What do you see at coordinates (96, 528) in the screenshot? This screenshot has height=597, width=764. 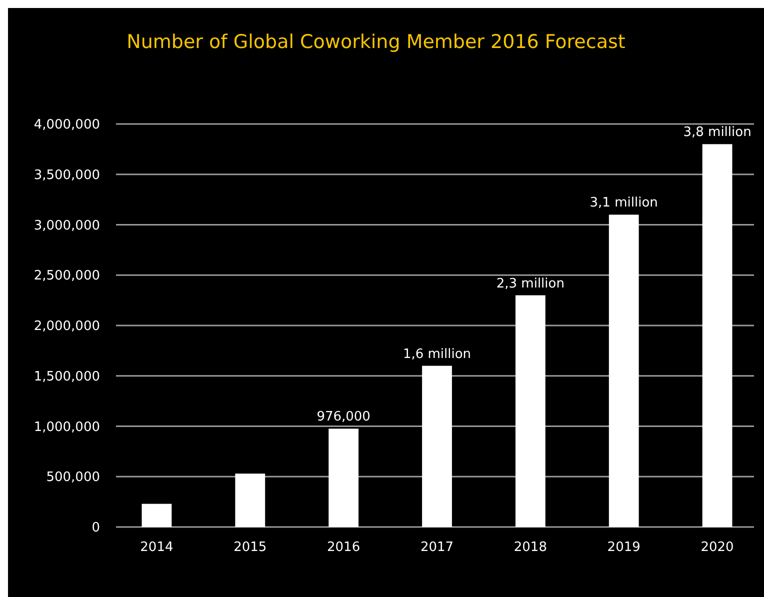 I see `y-tick-label: 0` at bounding box center [96, 528].